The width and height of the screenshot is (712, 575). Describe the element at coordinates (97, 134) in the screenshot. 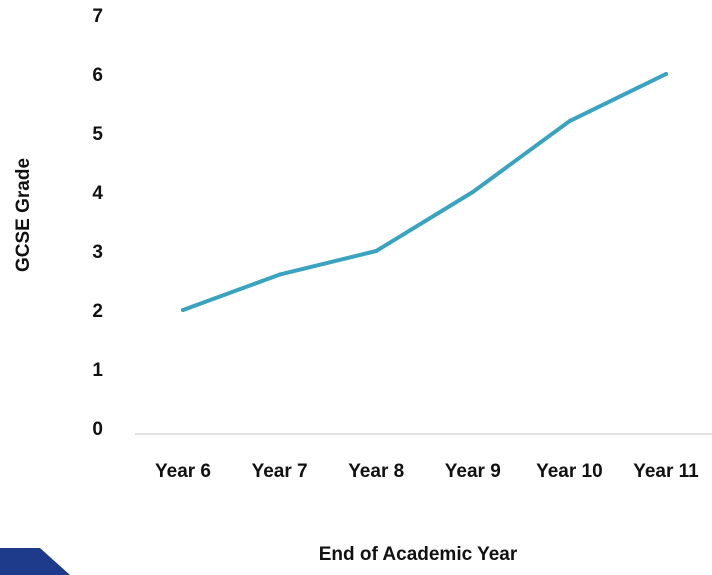

I see `y-tick-label: 5` at that location.